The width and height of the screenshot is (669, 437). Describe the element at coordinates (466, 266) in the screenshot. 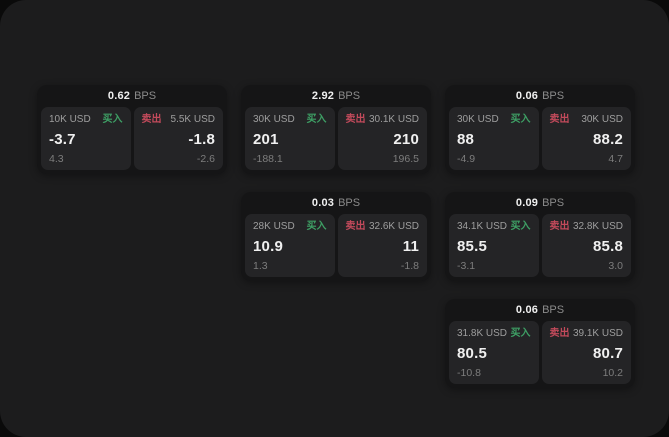

I see `buy-delta: -3.1` at that location.